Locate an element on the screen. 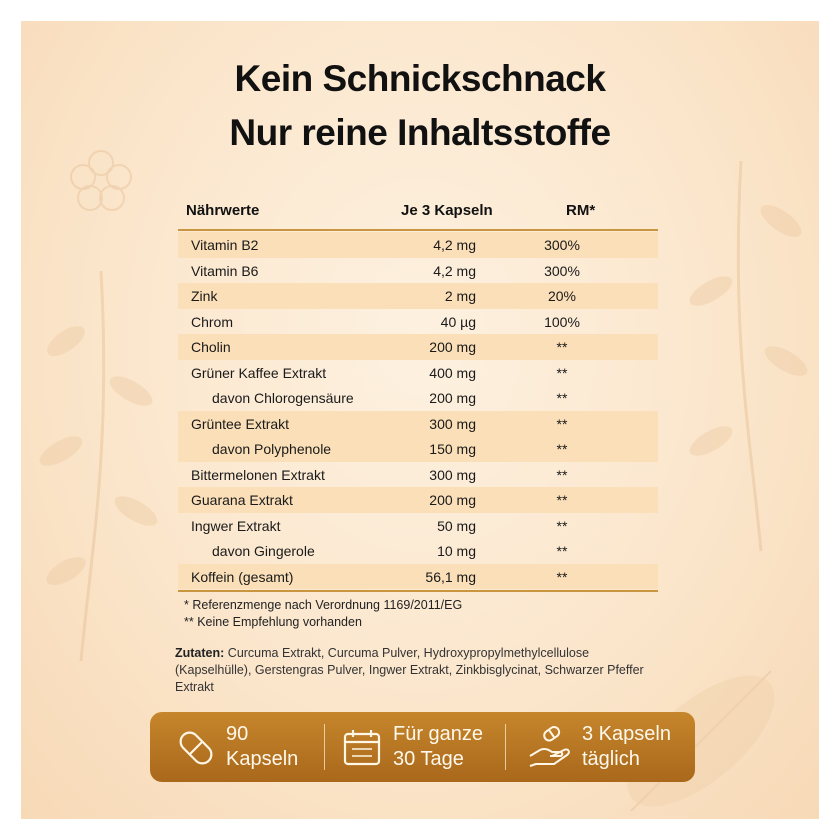 The image size is (840, 840). nutrient-amount: 40 µg is located at coordinates (458, 321).